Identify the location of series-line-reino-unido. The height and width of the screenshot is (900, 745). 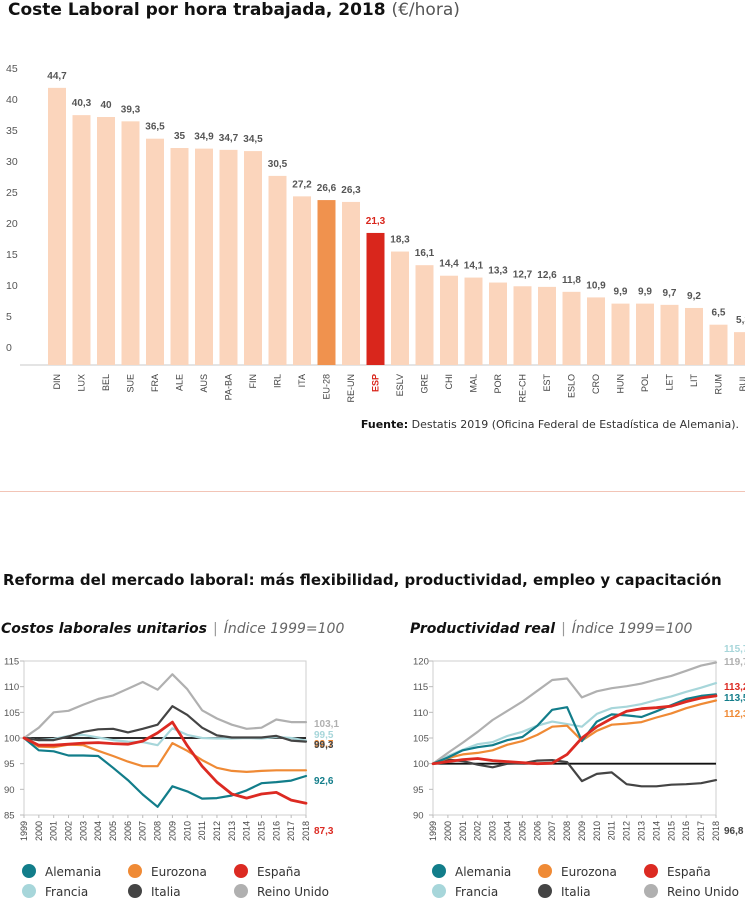
(165, 706).